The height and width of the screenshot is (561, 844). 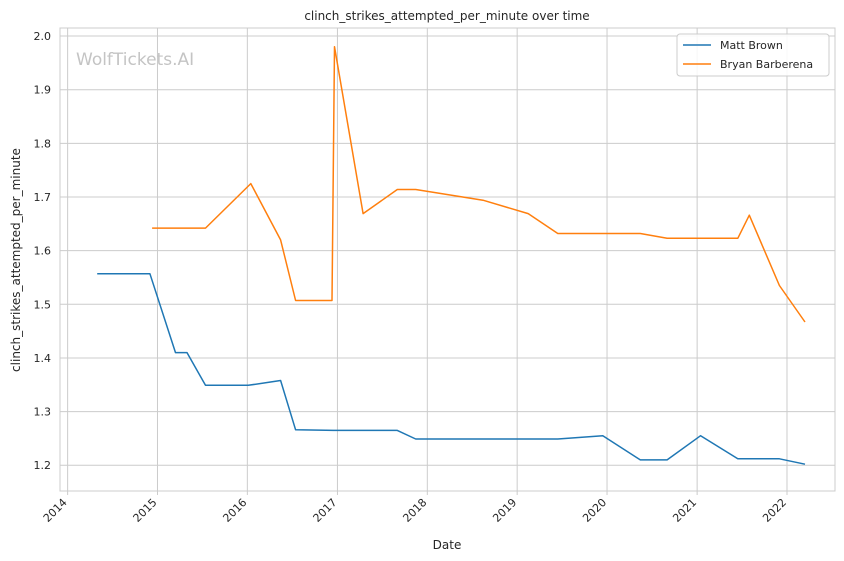 What do you see at coordinates (43, 197) in the screenshot?
I see `y-tick-label: 1.7` at bounding box center [43, 197].